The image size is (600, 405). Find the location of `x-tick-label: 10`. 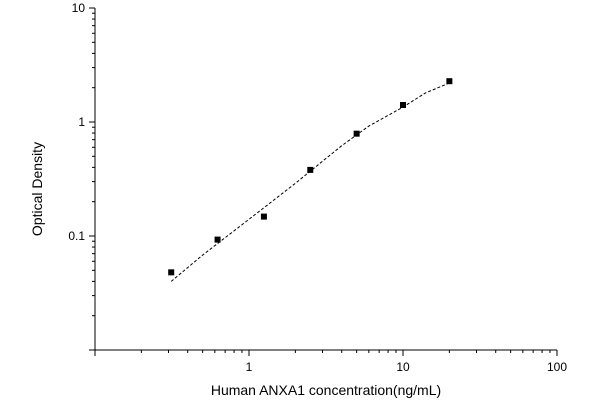

x-tick-label: 10 is located at coordinates (403, 367).